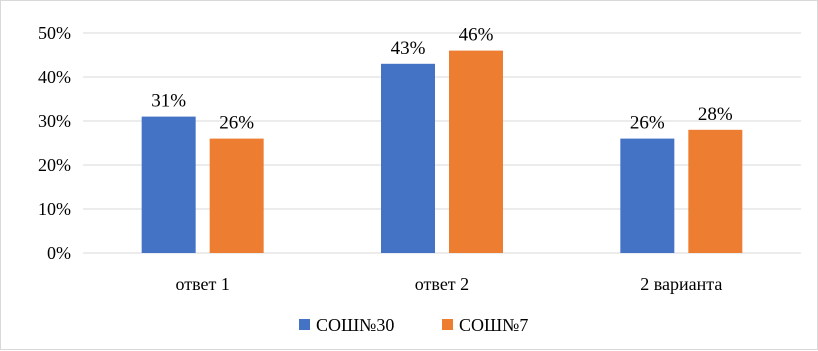  What do you see at coordinates (355, 325) in the screenshot?
I see `legend-label: СОШ№30` at bounding box center [355, 325].